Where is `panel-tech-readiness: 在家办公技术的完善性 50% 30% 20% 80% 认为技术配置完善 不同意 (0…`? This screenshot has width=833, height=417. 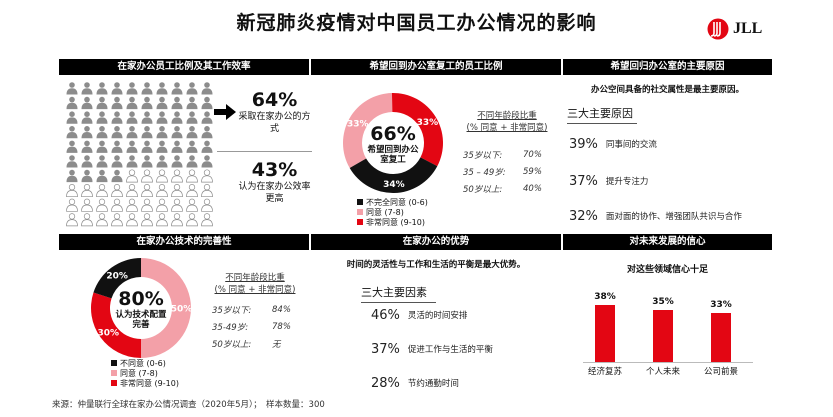 panel-tech-readiness: 在家办公技术的完善性 50% 30% 20% 80% 认为技术配置完善 不同意 (0… is located at coordinates (184, 314).